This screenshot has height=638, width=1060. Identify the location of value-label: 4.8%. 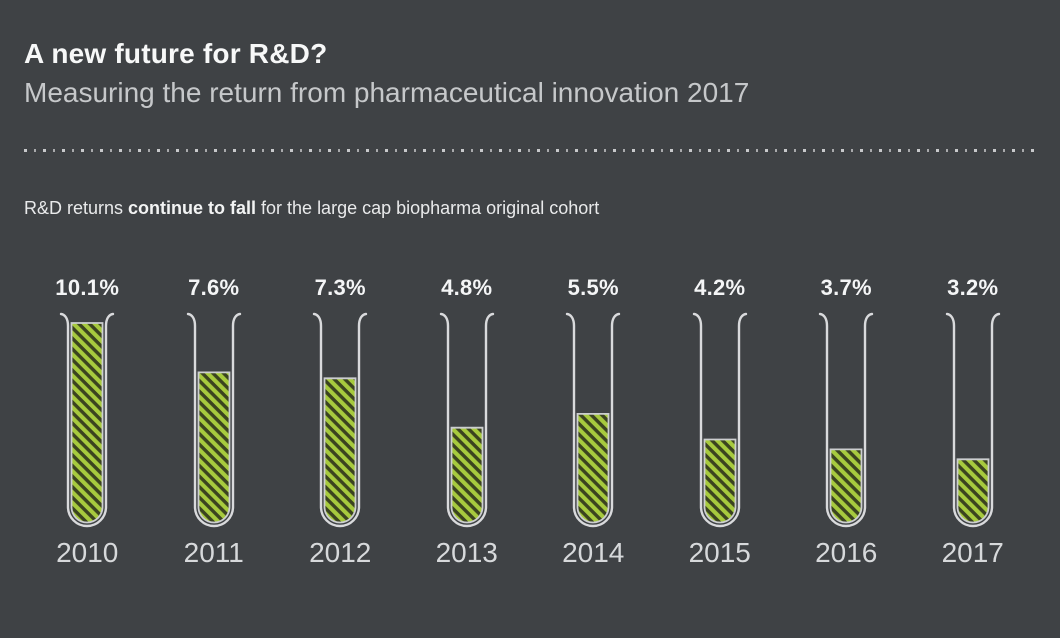
(467, 288).